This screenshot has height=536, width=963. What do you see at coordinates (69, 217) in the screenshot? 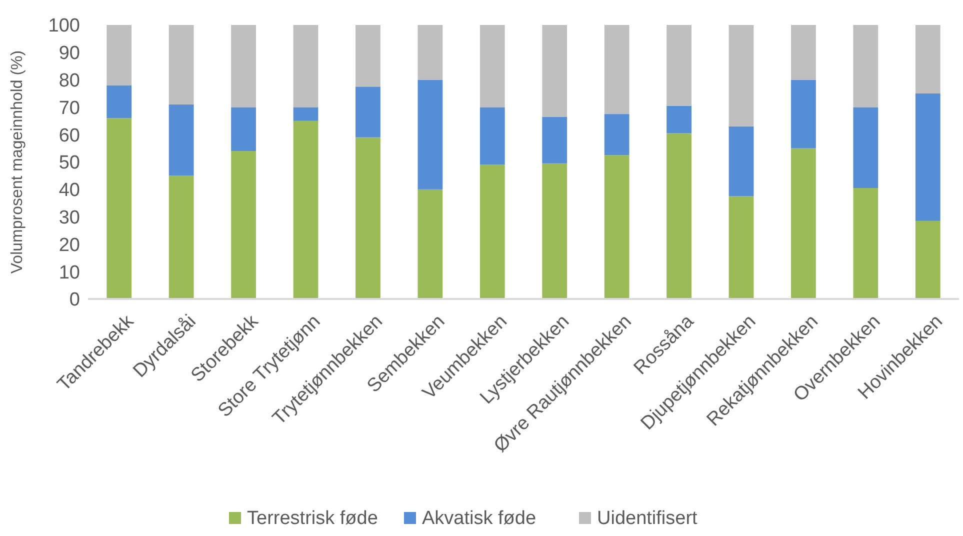
I see `y-tick-label: 30` at bounding box center [69, 217].